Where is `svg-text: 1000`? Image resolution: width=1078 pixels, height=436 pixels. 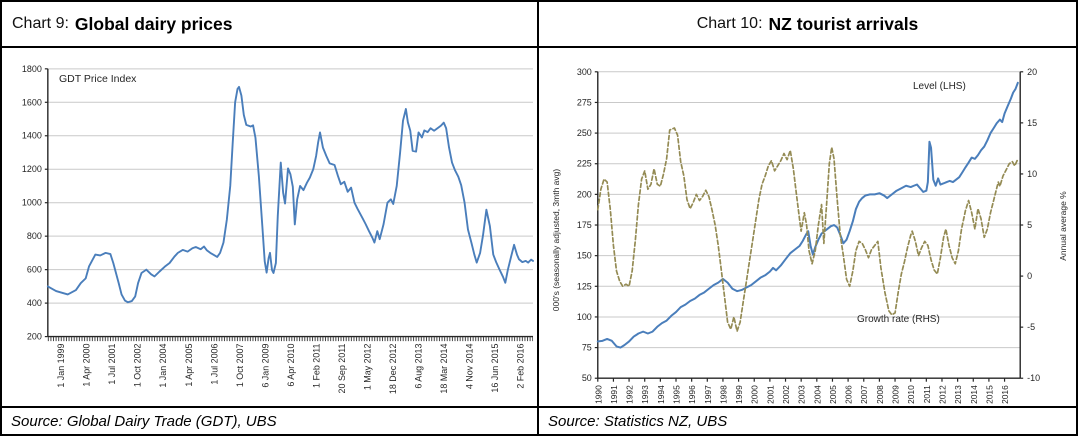 svg-text: 1000 is located at coordinates (32, 203).